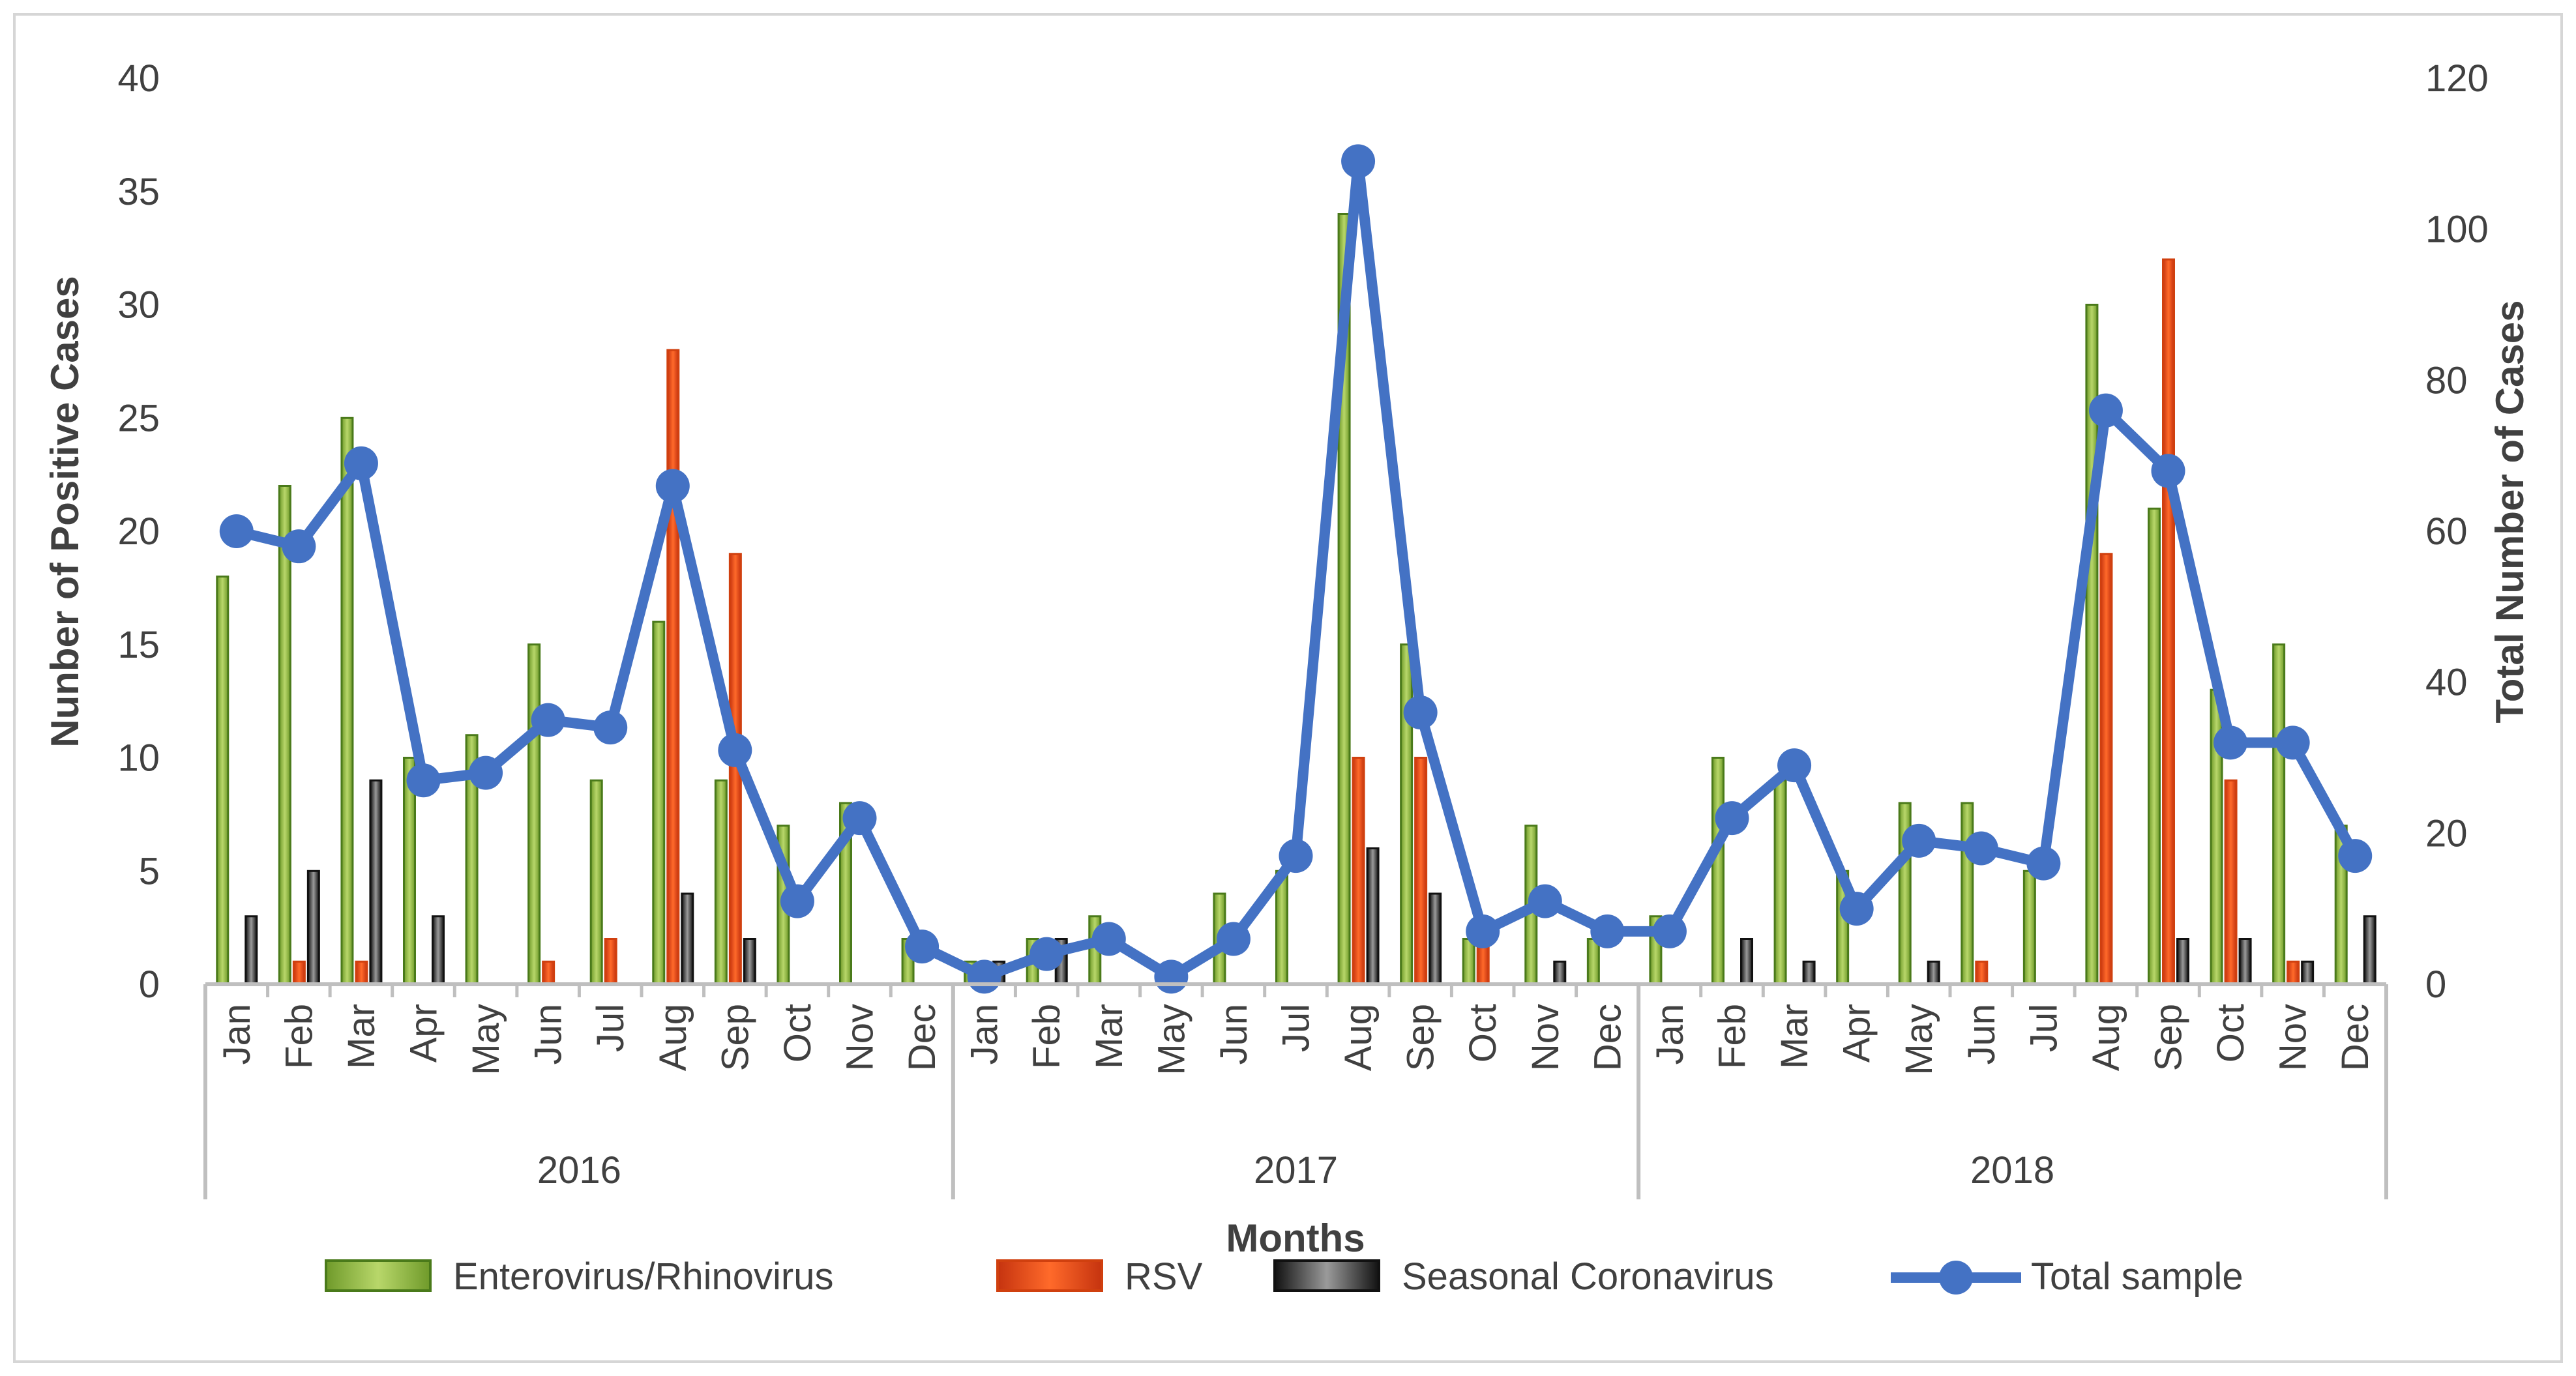  Describe the element at coordinates (2446, 683) in the screenshot. I see `y2-tick-label: 40` at that location.